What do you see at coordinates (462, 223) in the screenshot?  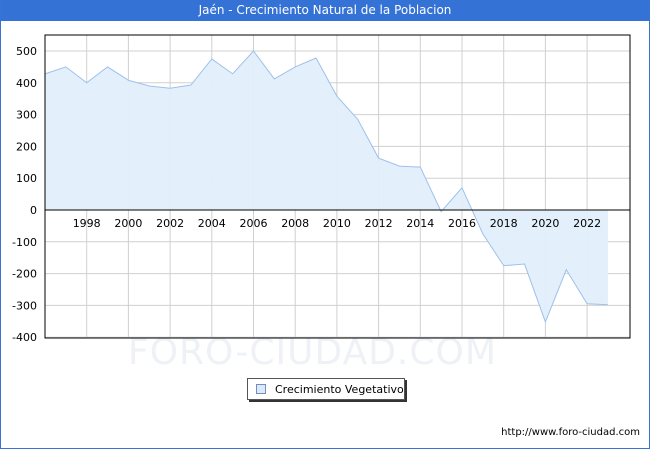 I see `x-tick-label: 2016` at bounding box center [462, 223].